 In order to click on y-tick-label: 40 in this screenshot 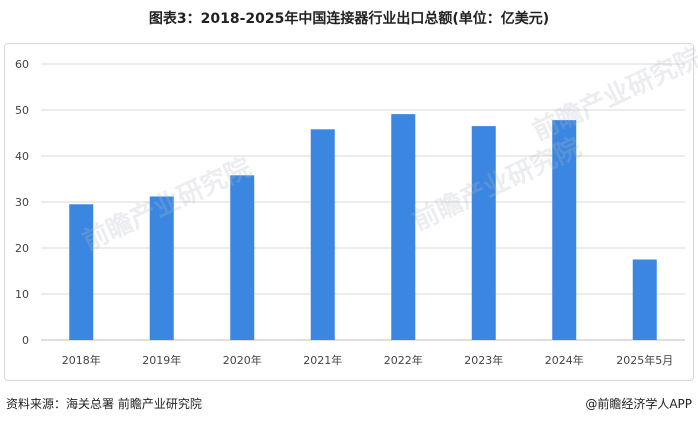, I will do `click(22, 156)`.